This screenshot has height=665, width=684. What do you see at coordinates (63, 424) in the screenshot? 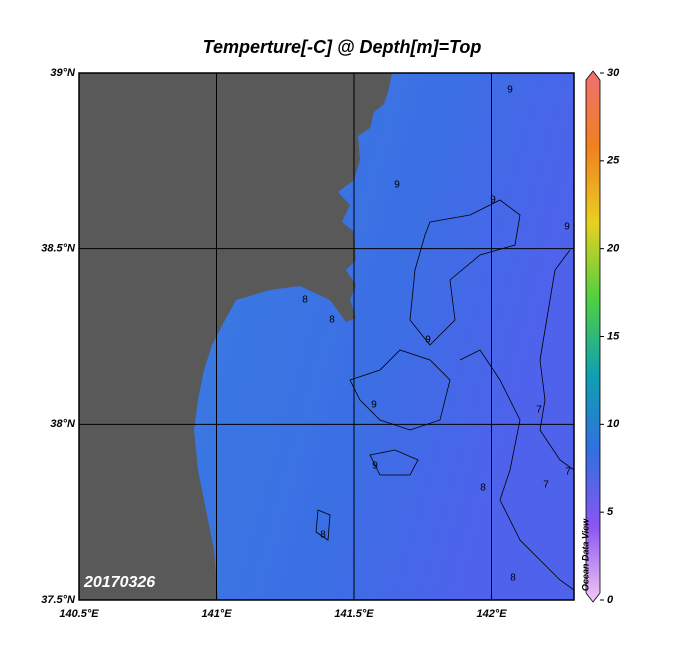
I see `y-tick-label: 38°N` at bounding box center [63, 424].